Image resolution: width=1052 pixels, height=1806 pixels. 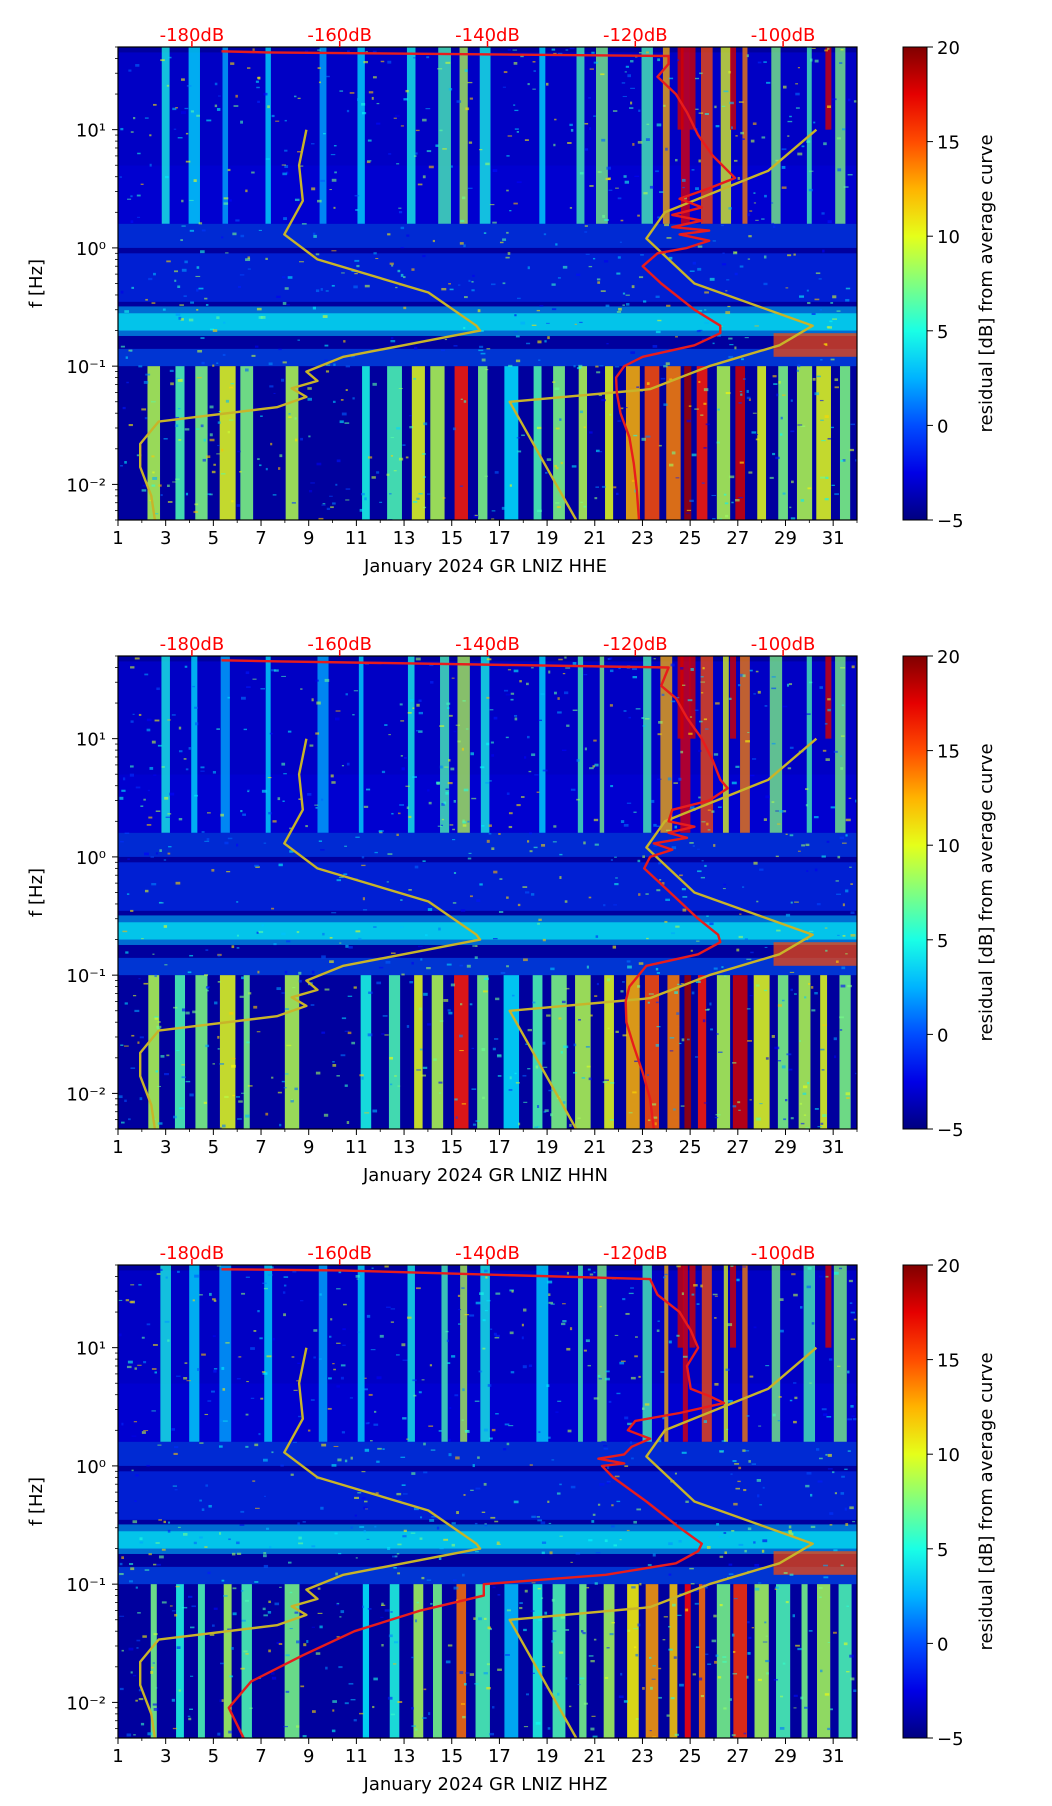 What do you see at coordinates (485, 1175) in the screenshot?
I see `x-axis-label: January 2024 GR LNIZ HHN` at bounding box center [485, 1175].